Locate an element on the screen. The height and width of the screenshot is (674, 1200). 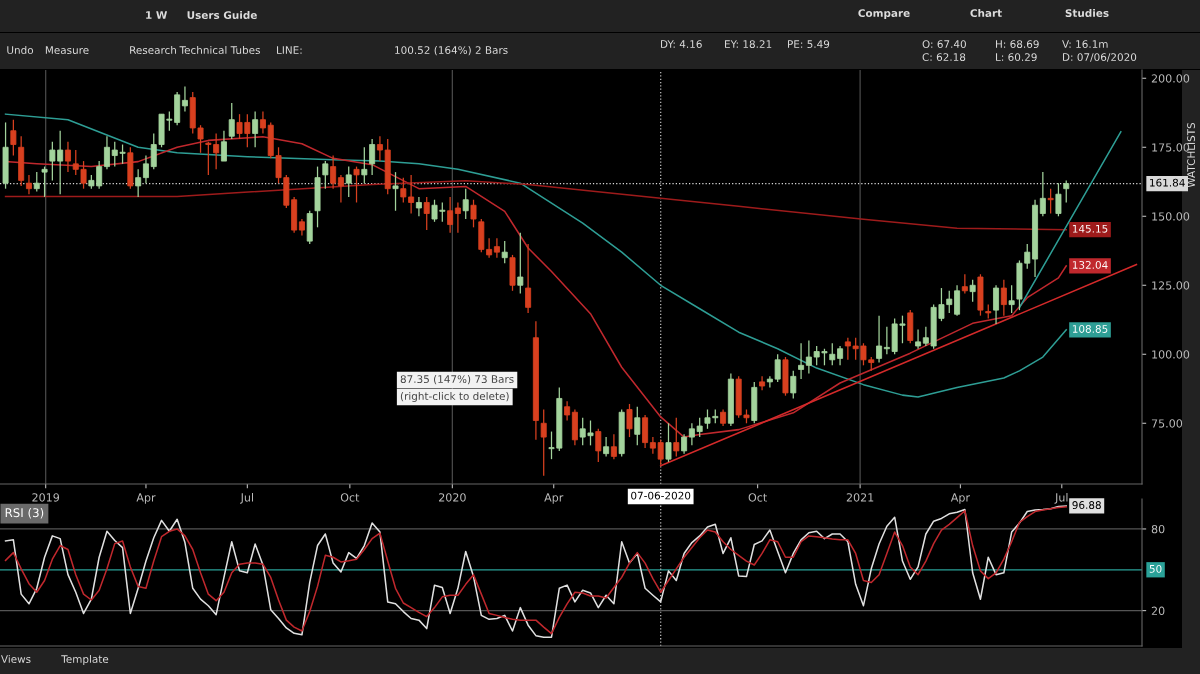
text: WATCHLISTS is located at coordinates (1191, 155).